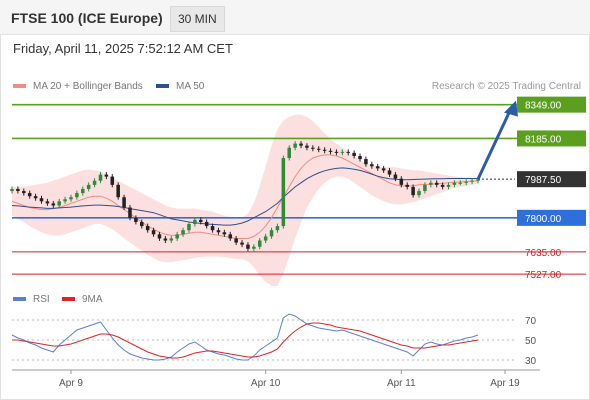 The height and width of the screenshot is (400, 590). I want to click on level-label-7800.00-text: 7800.00, so click(543, 219).